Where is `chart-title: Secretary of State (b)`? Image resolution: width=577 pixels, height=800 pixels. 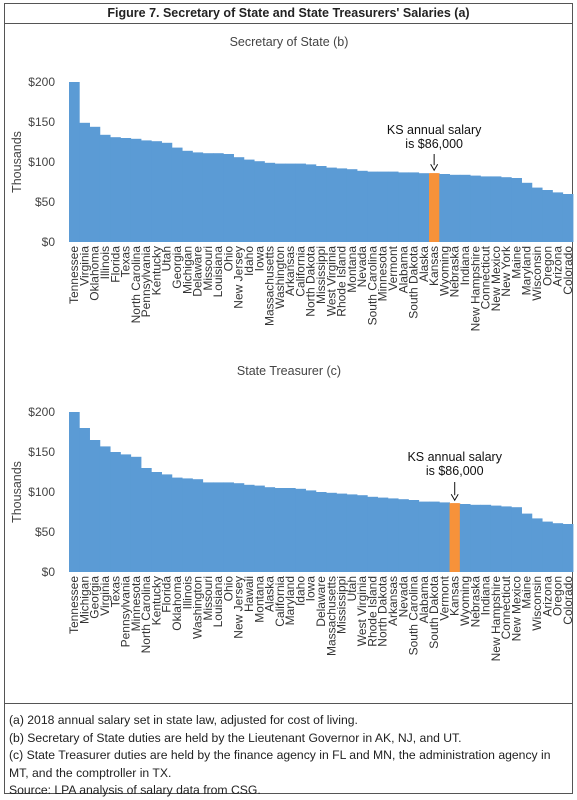
chart-title: Secretary of State (b) is located at coordinates (289, 42).